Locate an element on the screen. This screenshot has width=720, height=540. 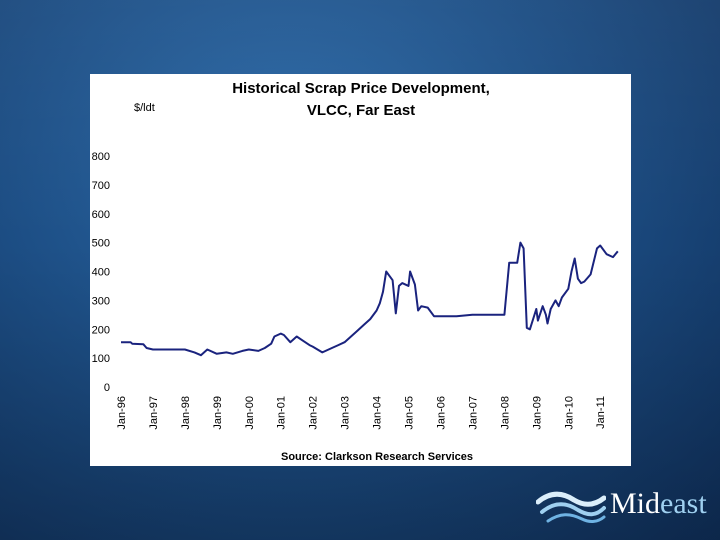
x-tick-label: Jan-04 is located at coordinates (378, 413).